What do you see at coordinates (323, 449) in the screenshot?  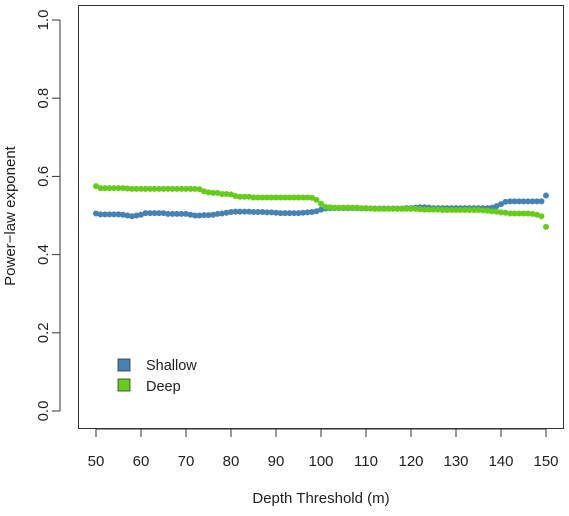 I see `x-axis: 50 60 70 80 90 100 110 120 130 140 150` at bounding box center [323, 449].